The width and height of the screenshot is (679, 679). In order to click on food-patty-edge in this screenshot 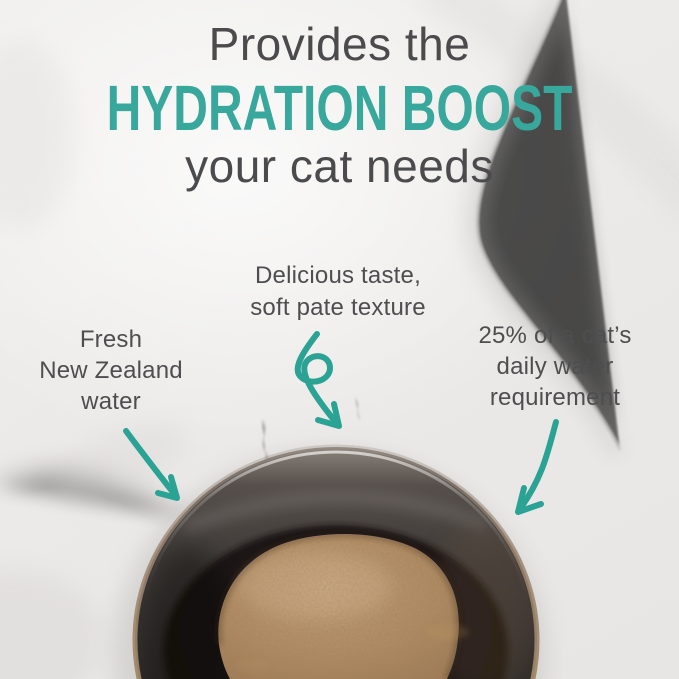, I will do `click(338, 605)`.